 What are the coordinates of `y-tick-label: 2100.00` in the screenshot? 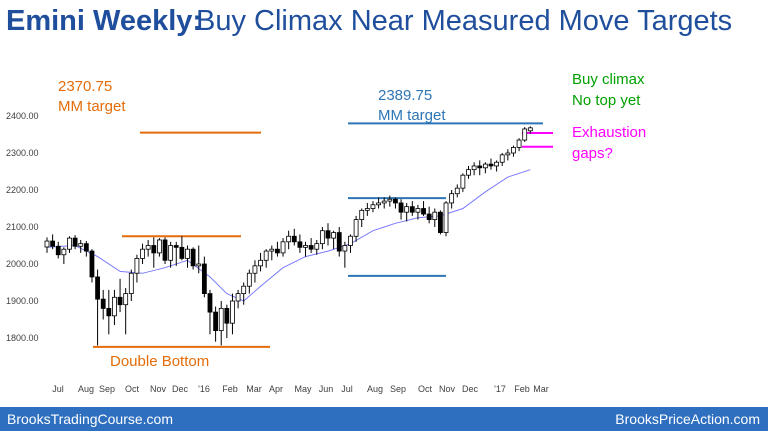 It's located at (22, 227).